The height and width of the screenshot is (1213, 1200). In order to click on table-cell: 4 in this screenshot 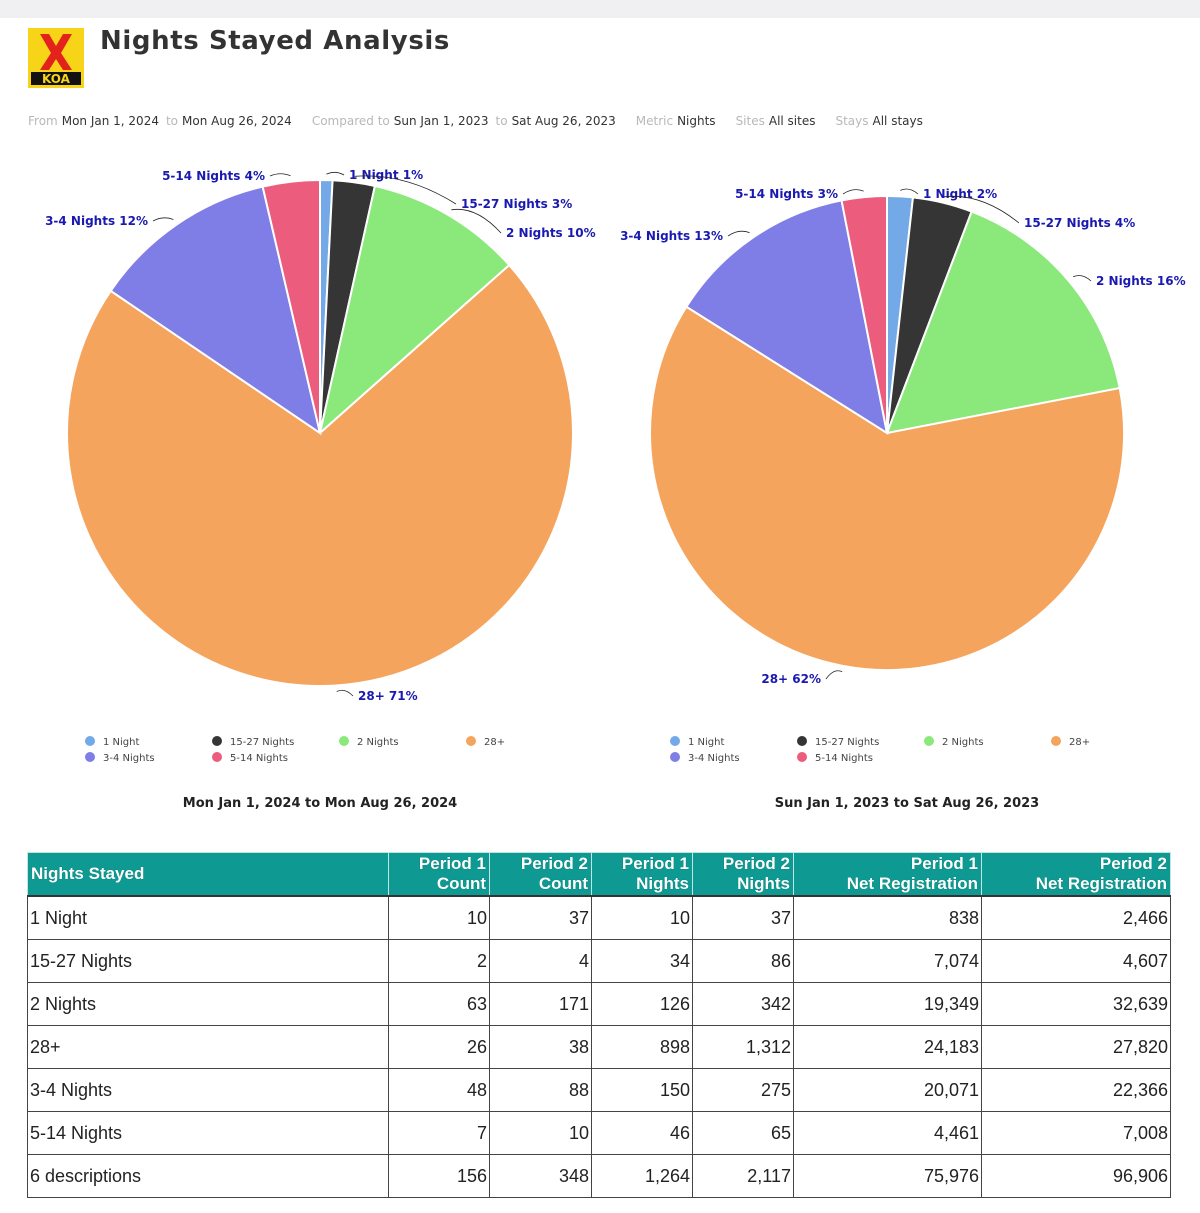, I will do `click(540, 961)`.